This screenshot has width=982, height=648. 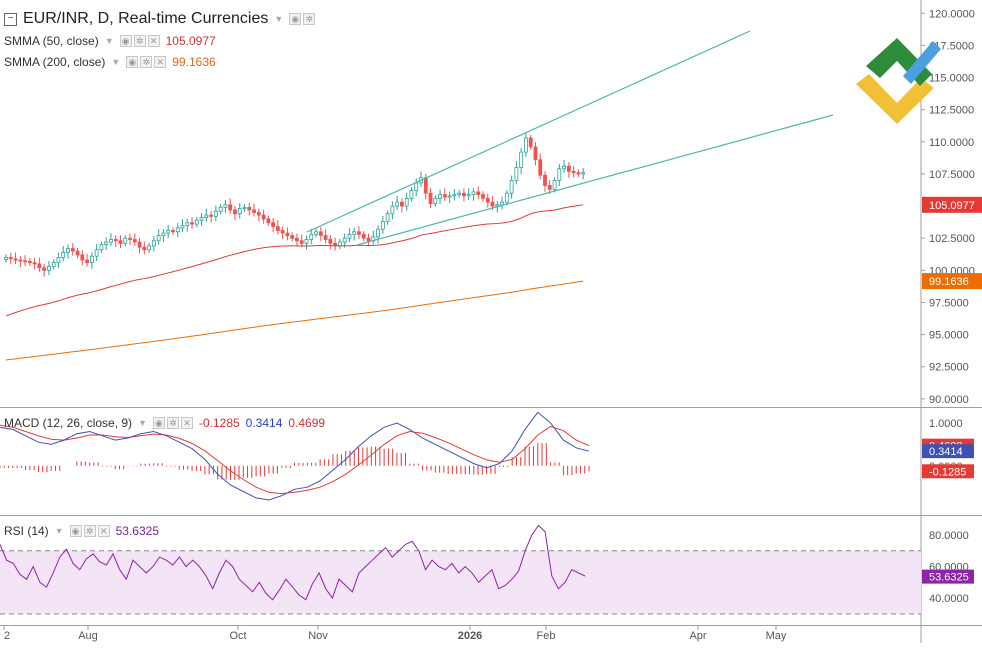 I want to click on smma200-label: SMMA (200, close), so click(x=55, y=62).